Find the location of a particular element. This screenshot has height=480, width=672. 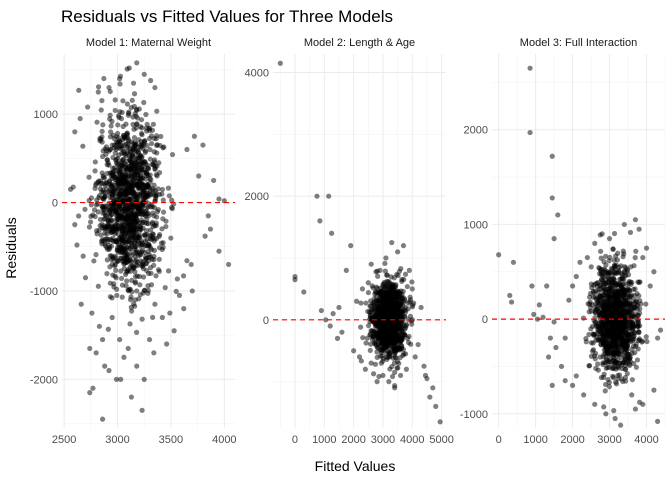

y-tick-label: -1000 is located at coordinates (44, 292).